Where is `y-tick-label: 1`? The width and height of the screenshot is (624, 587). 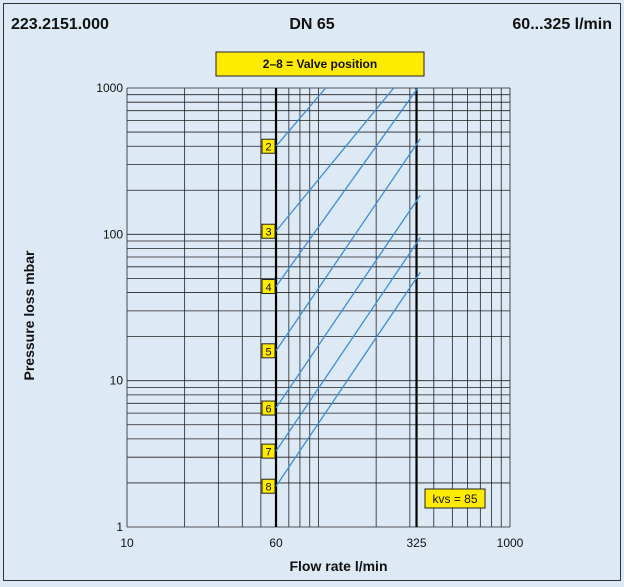 y-tick-label: 1 is located at coordinates (119, 527).